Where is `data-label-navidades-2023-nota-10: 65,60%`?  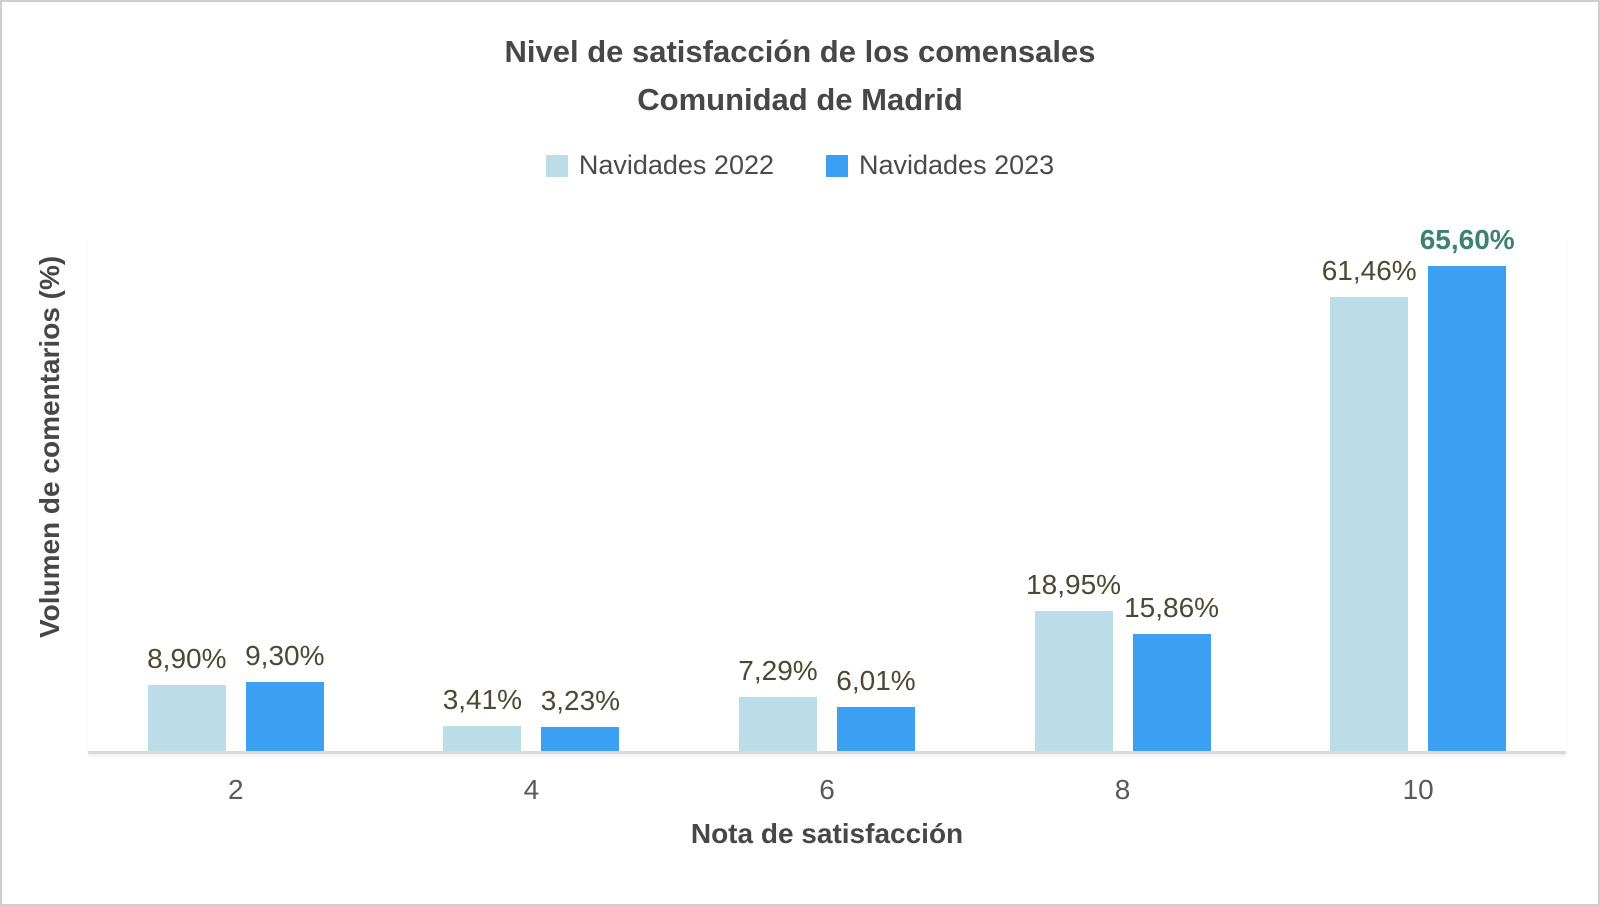 data-label-navidades-2023-nota-10: 65,60% is located at coordinates (1467, 239).